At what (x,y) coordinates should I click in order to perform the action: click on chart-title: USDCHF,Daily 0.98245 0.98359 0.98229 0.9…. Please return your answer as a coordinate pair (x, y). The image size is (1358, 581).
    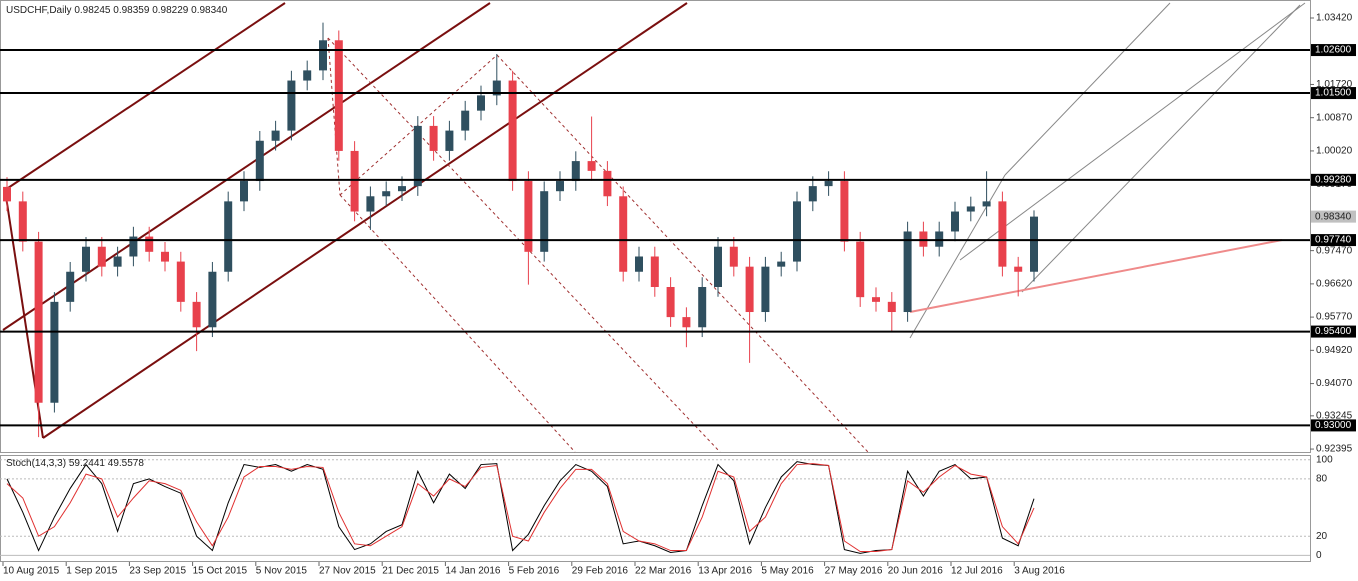
    Looking at the image, I should click on (117, 10).